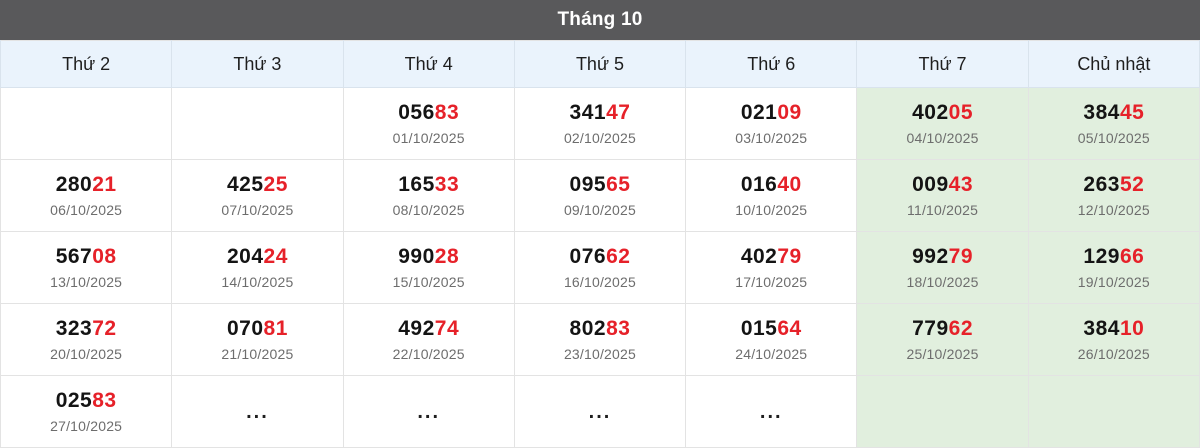  Describe the element at coordinates (1114, 329) in the screenshot. I see `result-number: 38410` at that location.